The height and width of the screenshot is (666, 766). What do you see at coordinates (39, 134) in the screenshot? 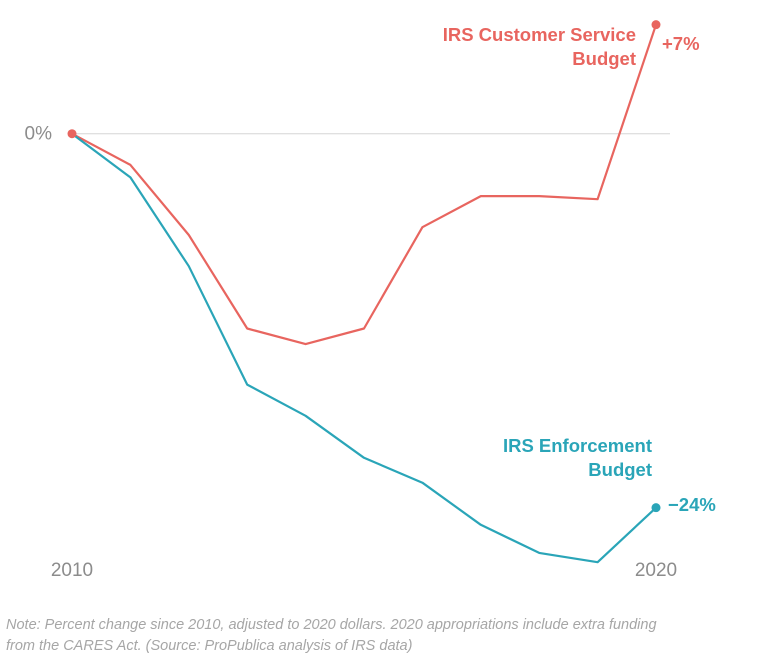
I see `y-tick-label-0: 0%` at bounding box center [39, 134].